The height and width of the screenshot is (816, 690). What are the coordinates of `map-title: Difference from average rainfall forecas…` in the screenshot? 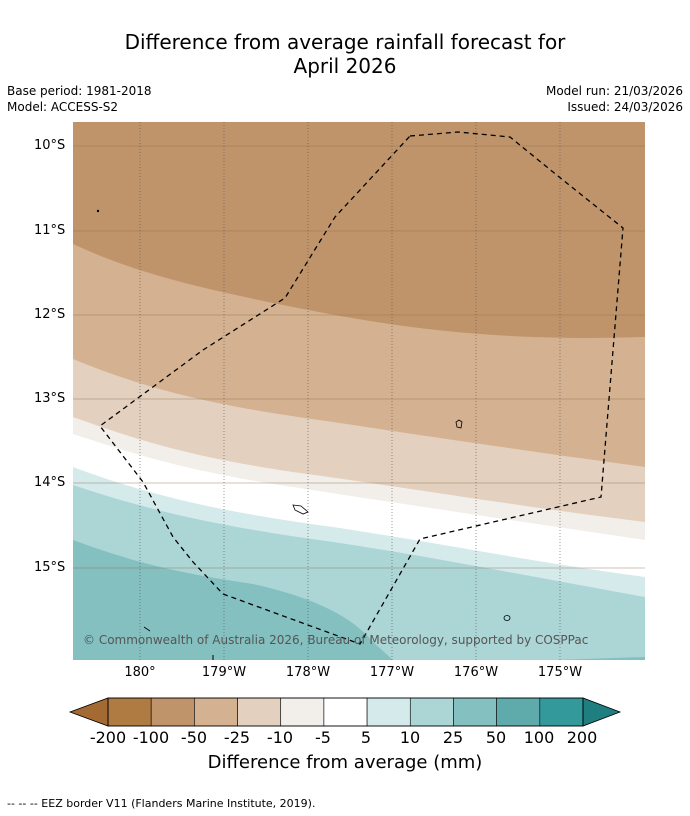 It's located at (345, 54).